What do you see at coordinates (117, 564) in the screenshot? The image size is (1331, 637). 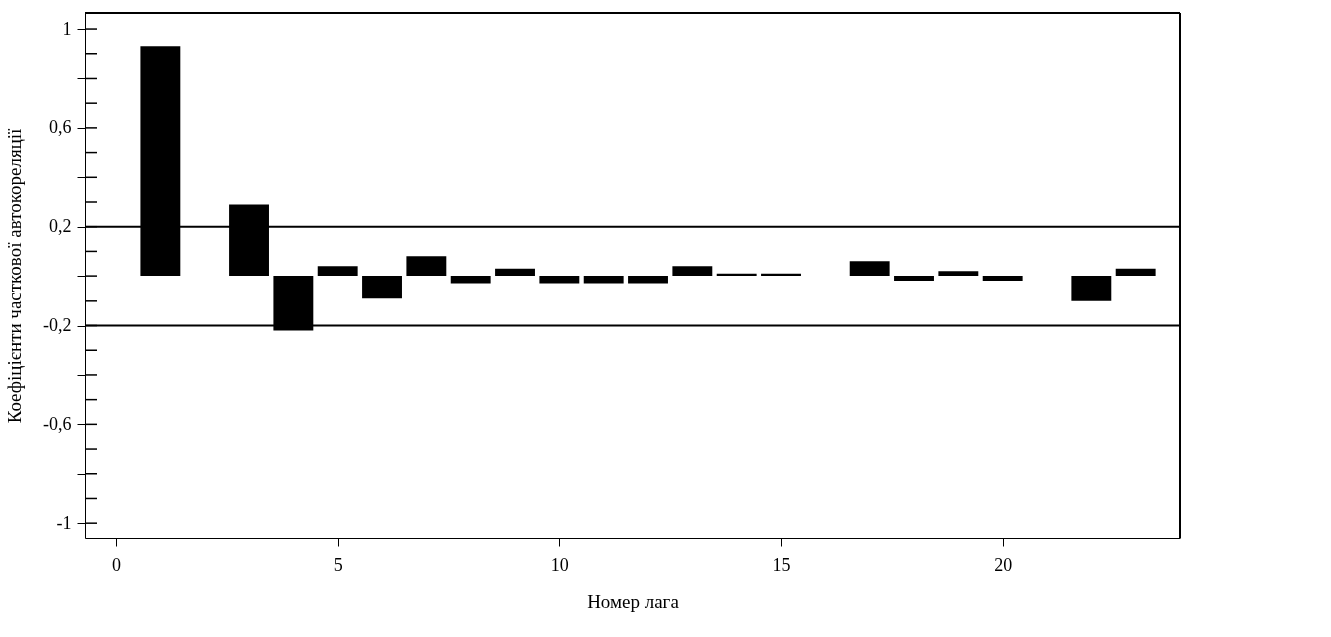 I see `x-tick-label: 0` at bounding box center [117, 564].